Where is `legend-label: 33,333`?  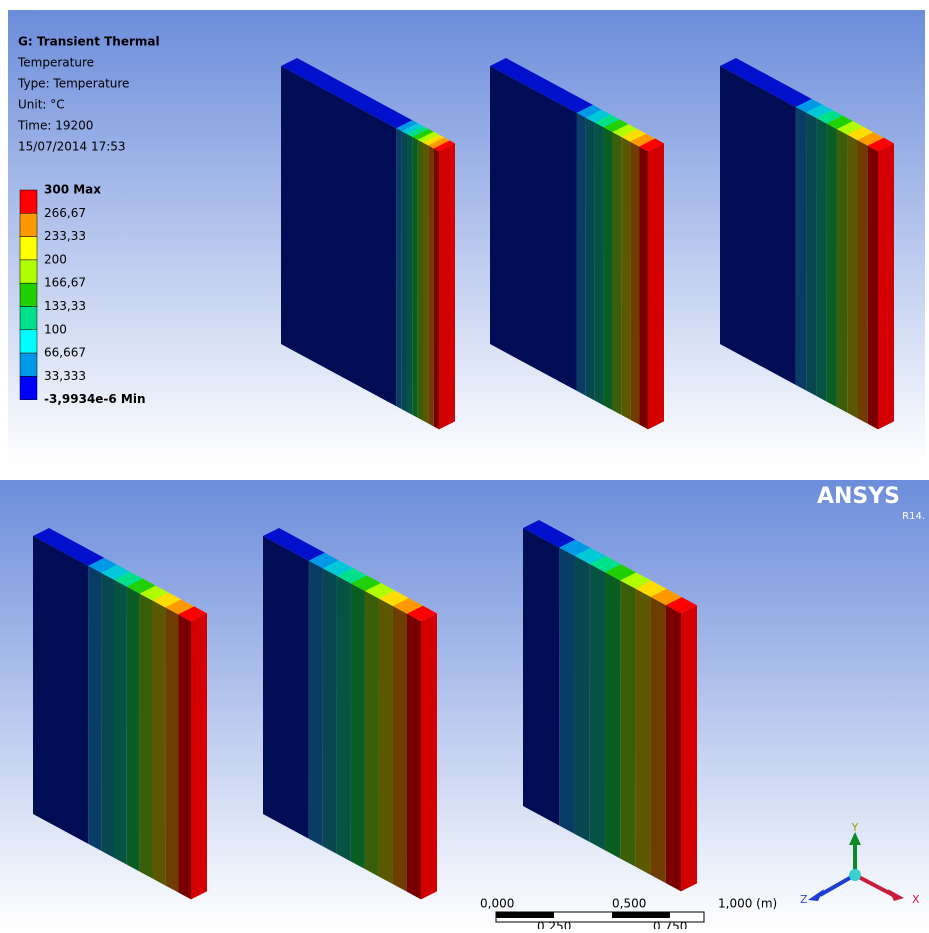 legend-label: 33,333 is located at coordinates (65, 376).